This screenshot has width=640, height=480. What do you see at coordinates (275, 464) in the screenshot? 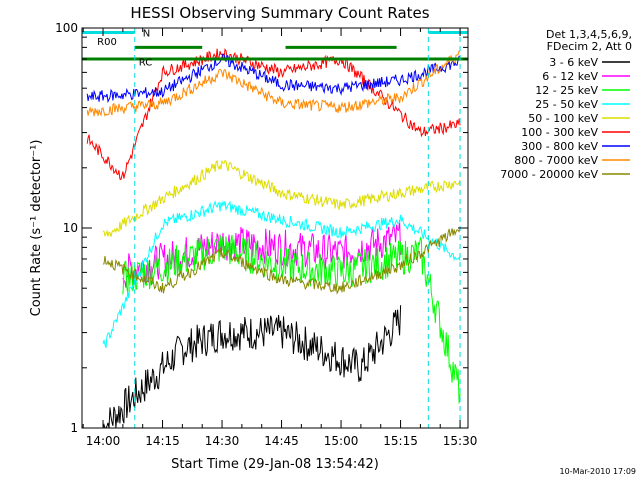
I see `x-axis-label: Start Time (29-Jan-08 13:54:42)` at bounding box center [275, 464].